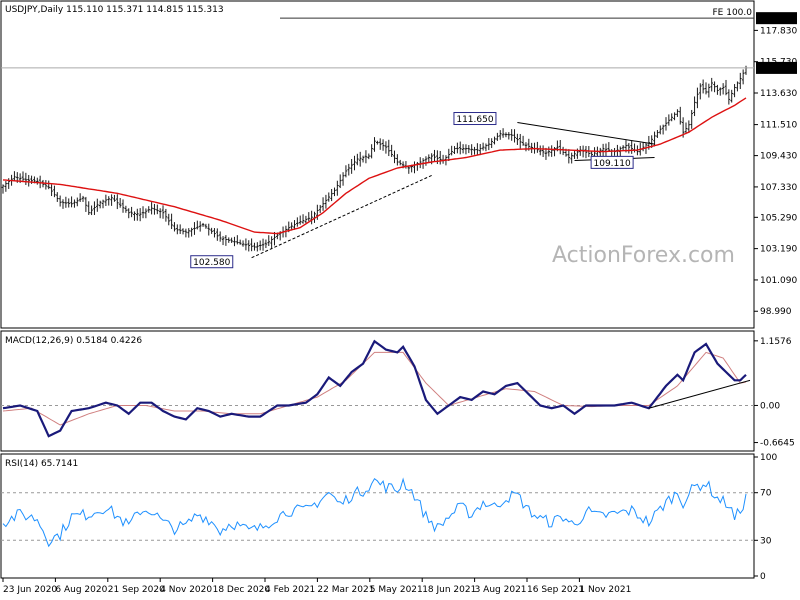 The width and height of the screenshot is (800, 600). What do you see at coordinates (501, 590) in the screenshot?
I see `xtick-label: 3 Aug 2021` at bounding box center [501, 590].